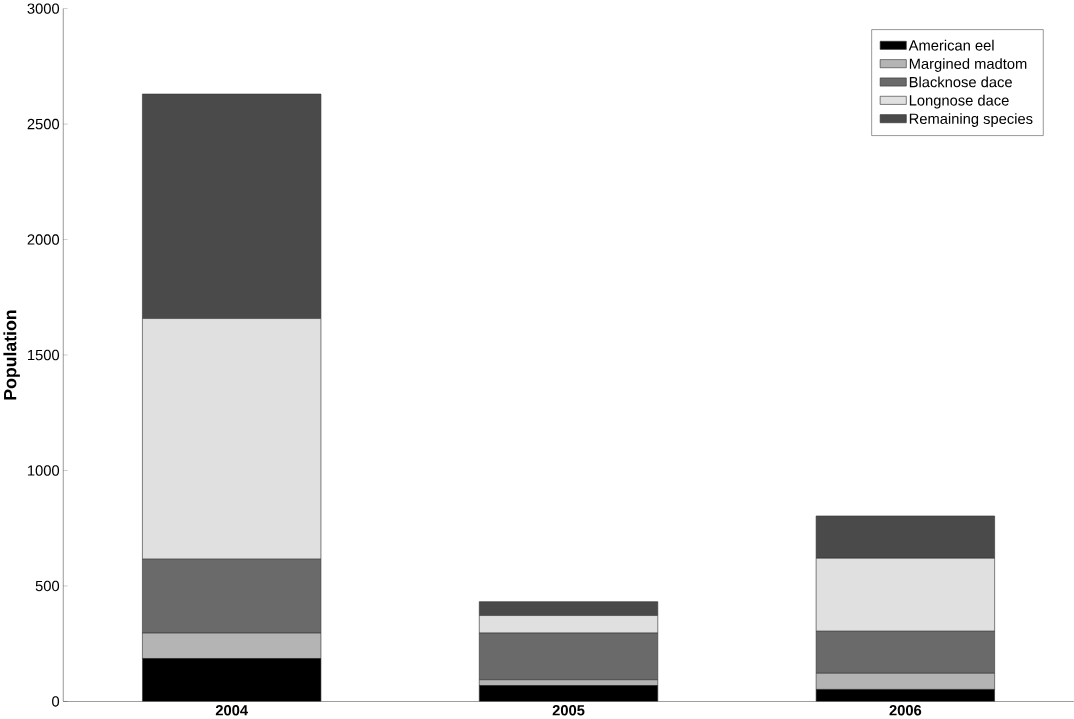 The width and height of the screenshot is (1074, 719). What do you see at coordinates (951, 45) in the screenshot?
I see `legend-label: American eel` at bounding box center [951, 45].